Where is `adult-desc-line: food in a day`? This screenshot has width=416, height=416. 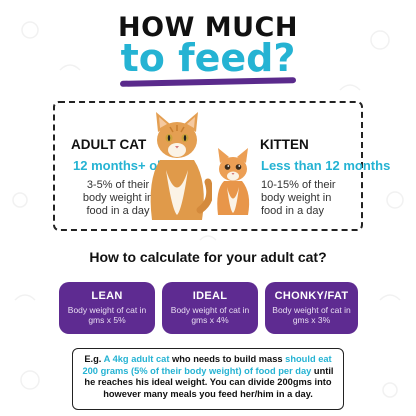
adult-desc-line: food in a day is located at coordinates (118, 211).